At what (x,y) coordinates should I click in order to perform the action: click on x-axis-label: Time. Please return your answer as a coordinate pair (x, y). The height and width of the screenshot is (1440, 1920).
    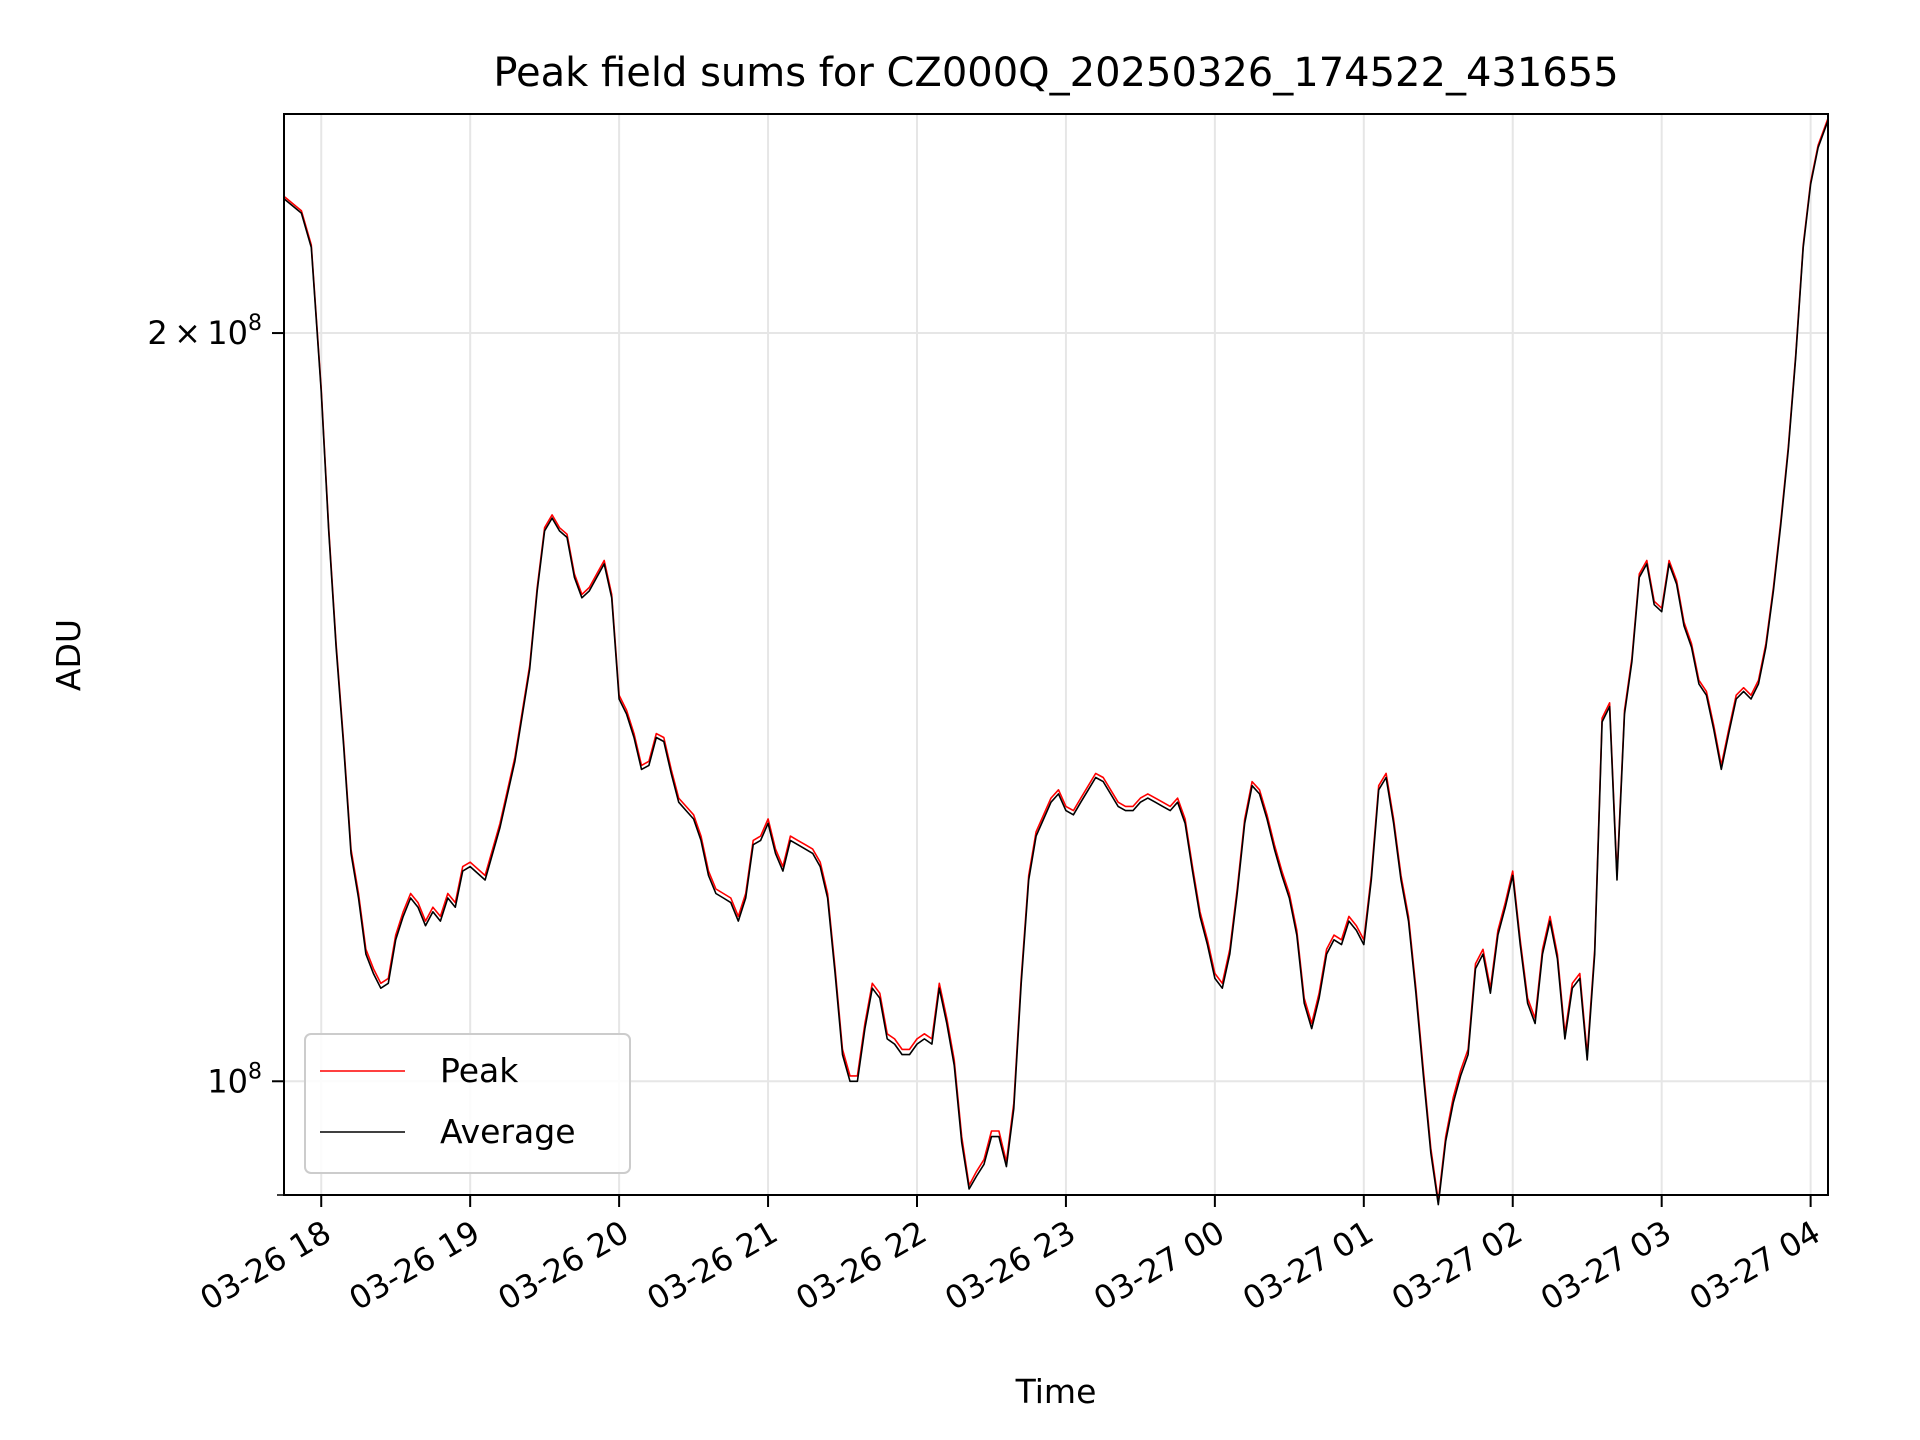
    Looking at the image, I should click on (1056, 1391).